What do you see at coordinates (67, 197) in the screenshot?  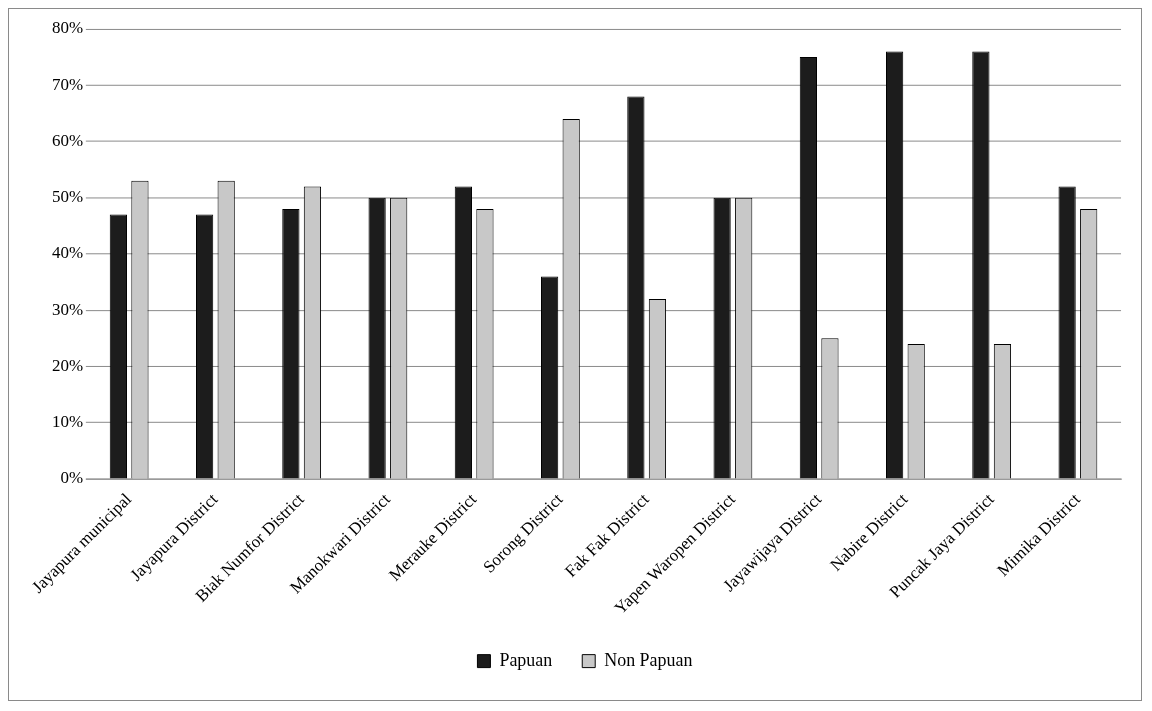 I see `y-tick-label: 50%` at bounding box center [67, 197].